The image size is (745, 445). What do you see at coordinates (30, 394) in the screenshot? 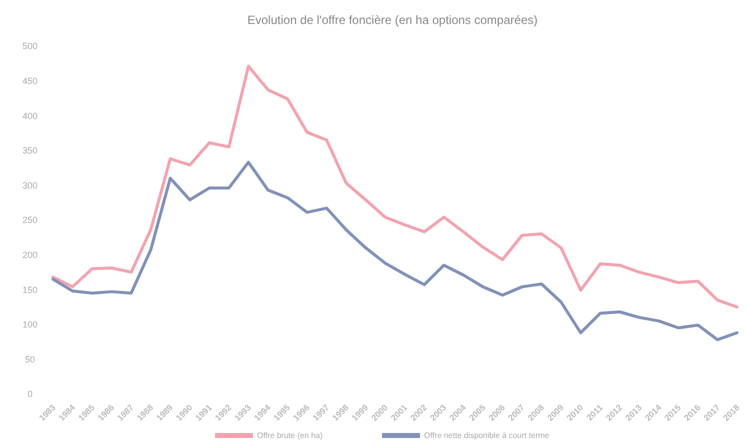
I see `y-tick-label: 0` at bounding box center [30, 394].